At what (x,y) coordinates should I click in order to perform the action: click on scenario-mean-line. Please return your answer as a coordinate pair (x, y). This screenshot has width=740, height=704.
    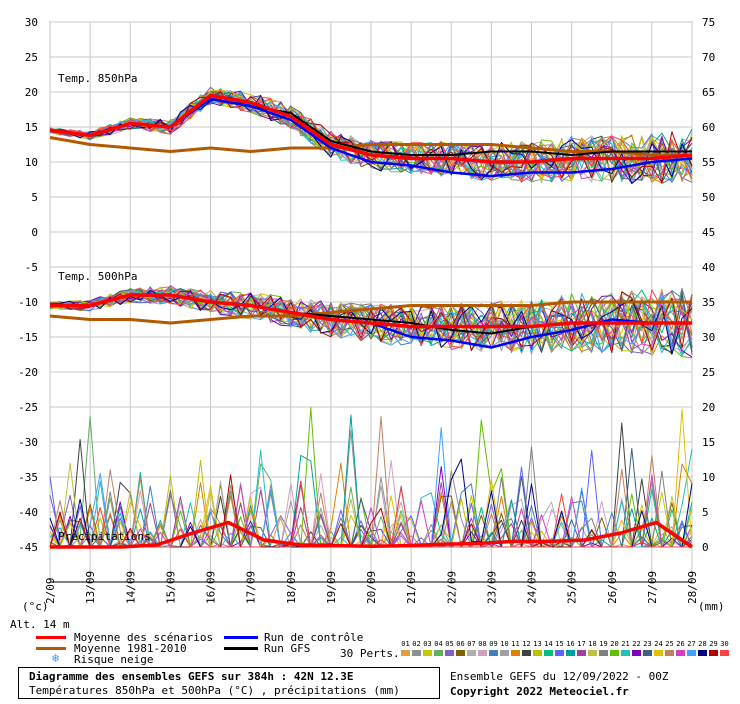
    Looking at the image, I should click on (371, 311).